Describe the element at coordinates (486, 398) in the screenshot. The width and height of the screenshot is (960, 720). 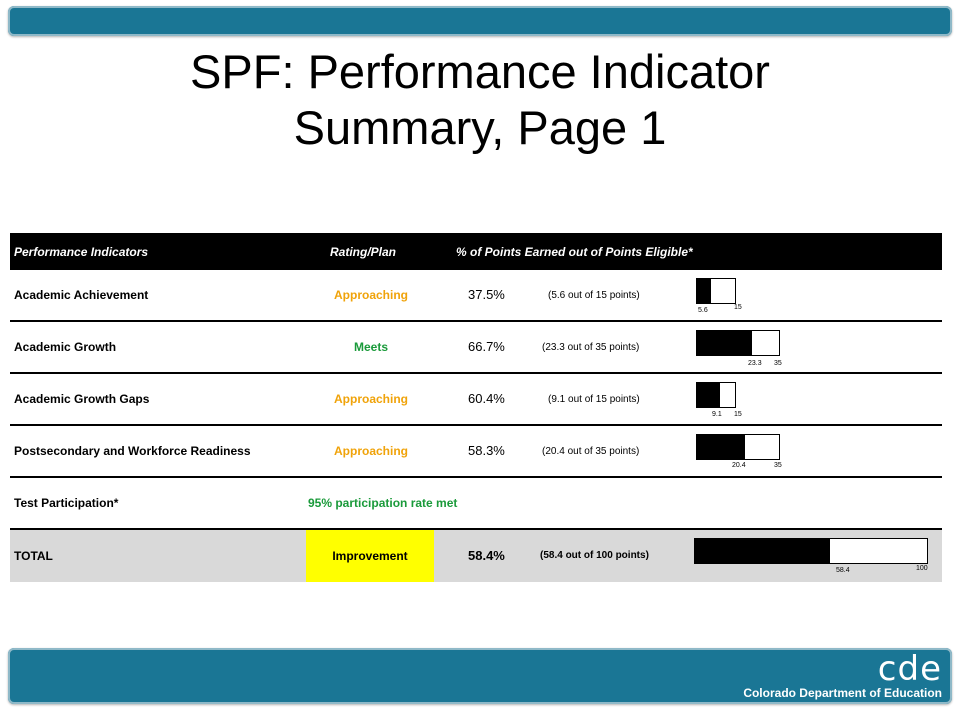
I see `percent-value: 60.4%` at that location.